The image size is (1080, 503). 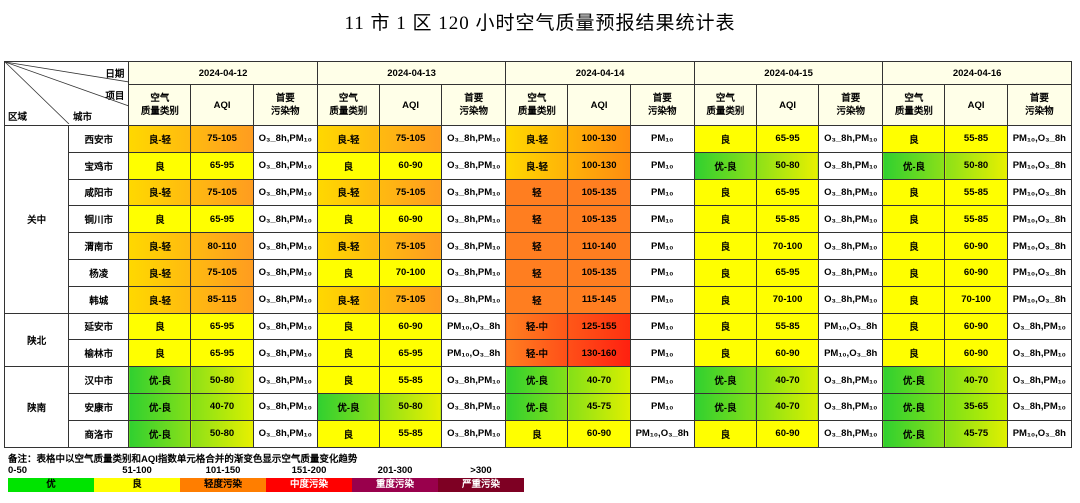 What do you see at coordinates (223, 73) in the screenshot?
I see `date-header: 2024-04-12` at bounding box center [223, 73].